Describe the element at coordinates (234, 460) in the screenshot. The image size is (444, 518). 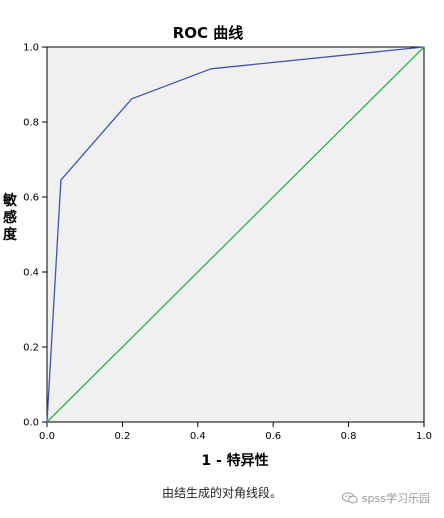
I see `x-axis-label: 1 - 特异性` at that location.